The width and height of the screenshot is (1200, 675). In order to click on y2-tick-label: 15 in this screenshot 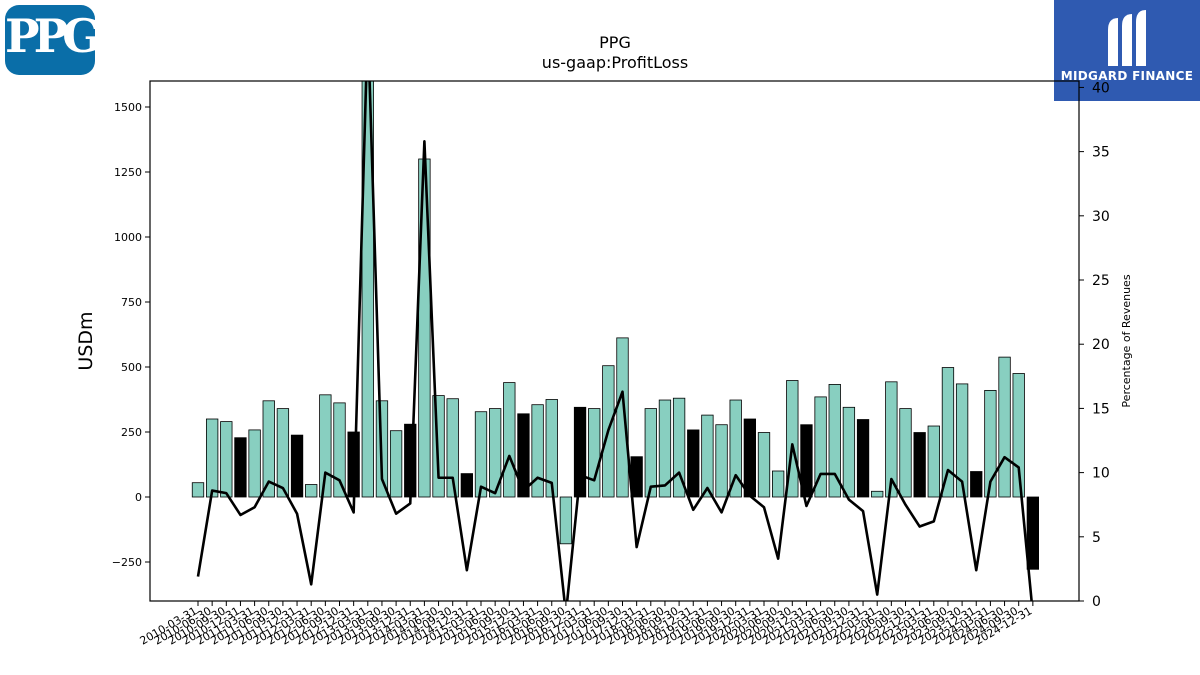, I will do `click(1101, 409)`.